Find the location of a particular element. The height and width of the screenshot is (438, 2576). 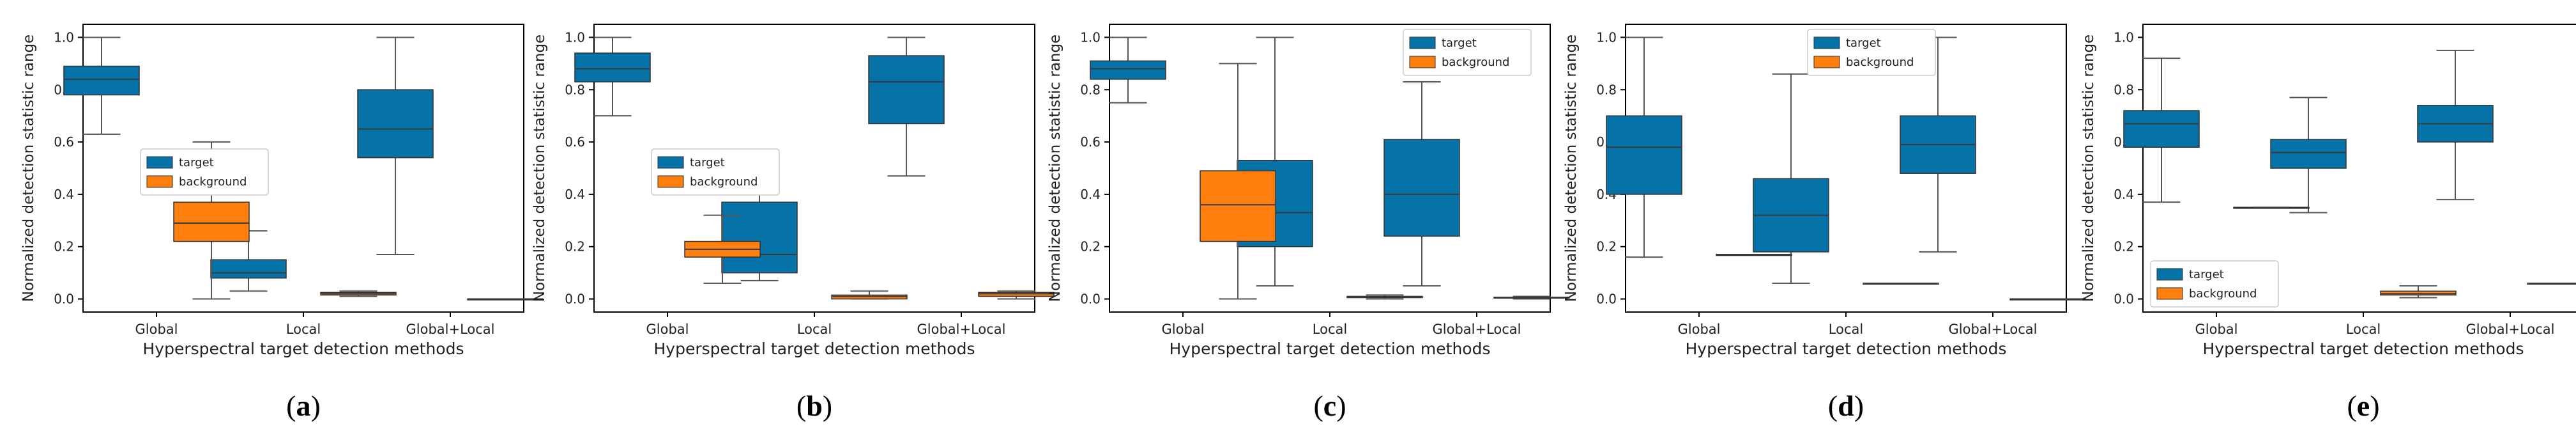

panel-caption-letter: d is located at coordinates (1846, 405).